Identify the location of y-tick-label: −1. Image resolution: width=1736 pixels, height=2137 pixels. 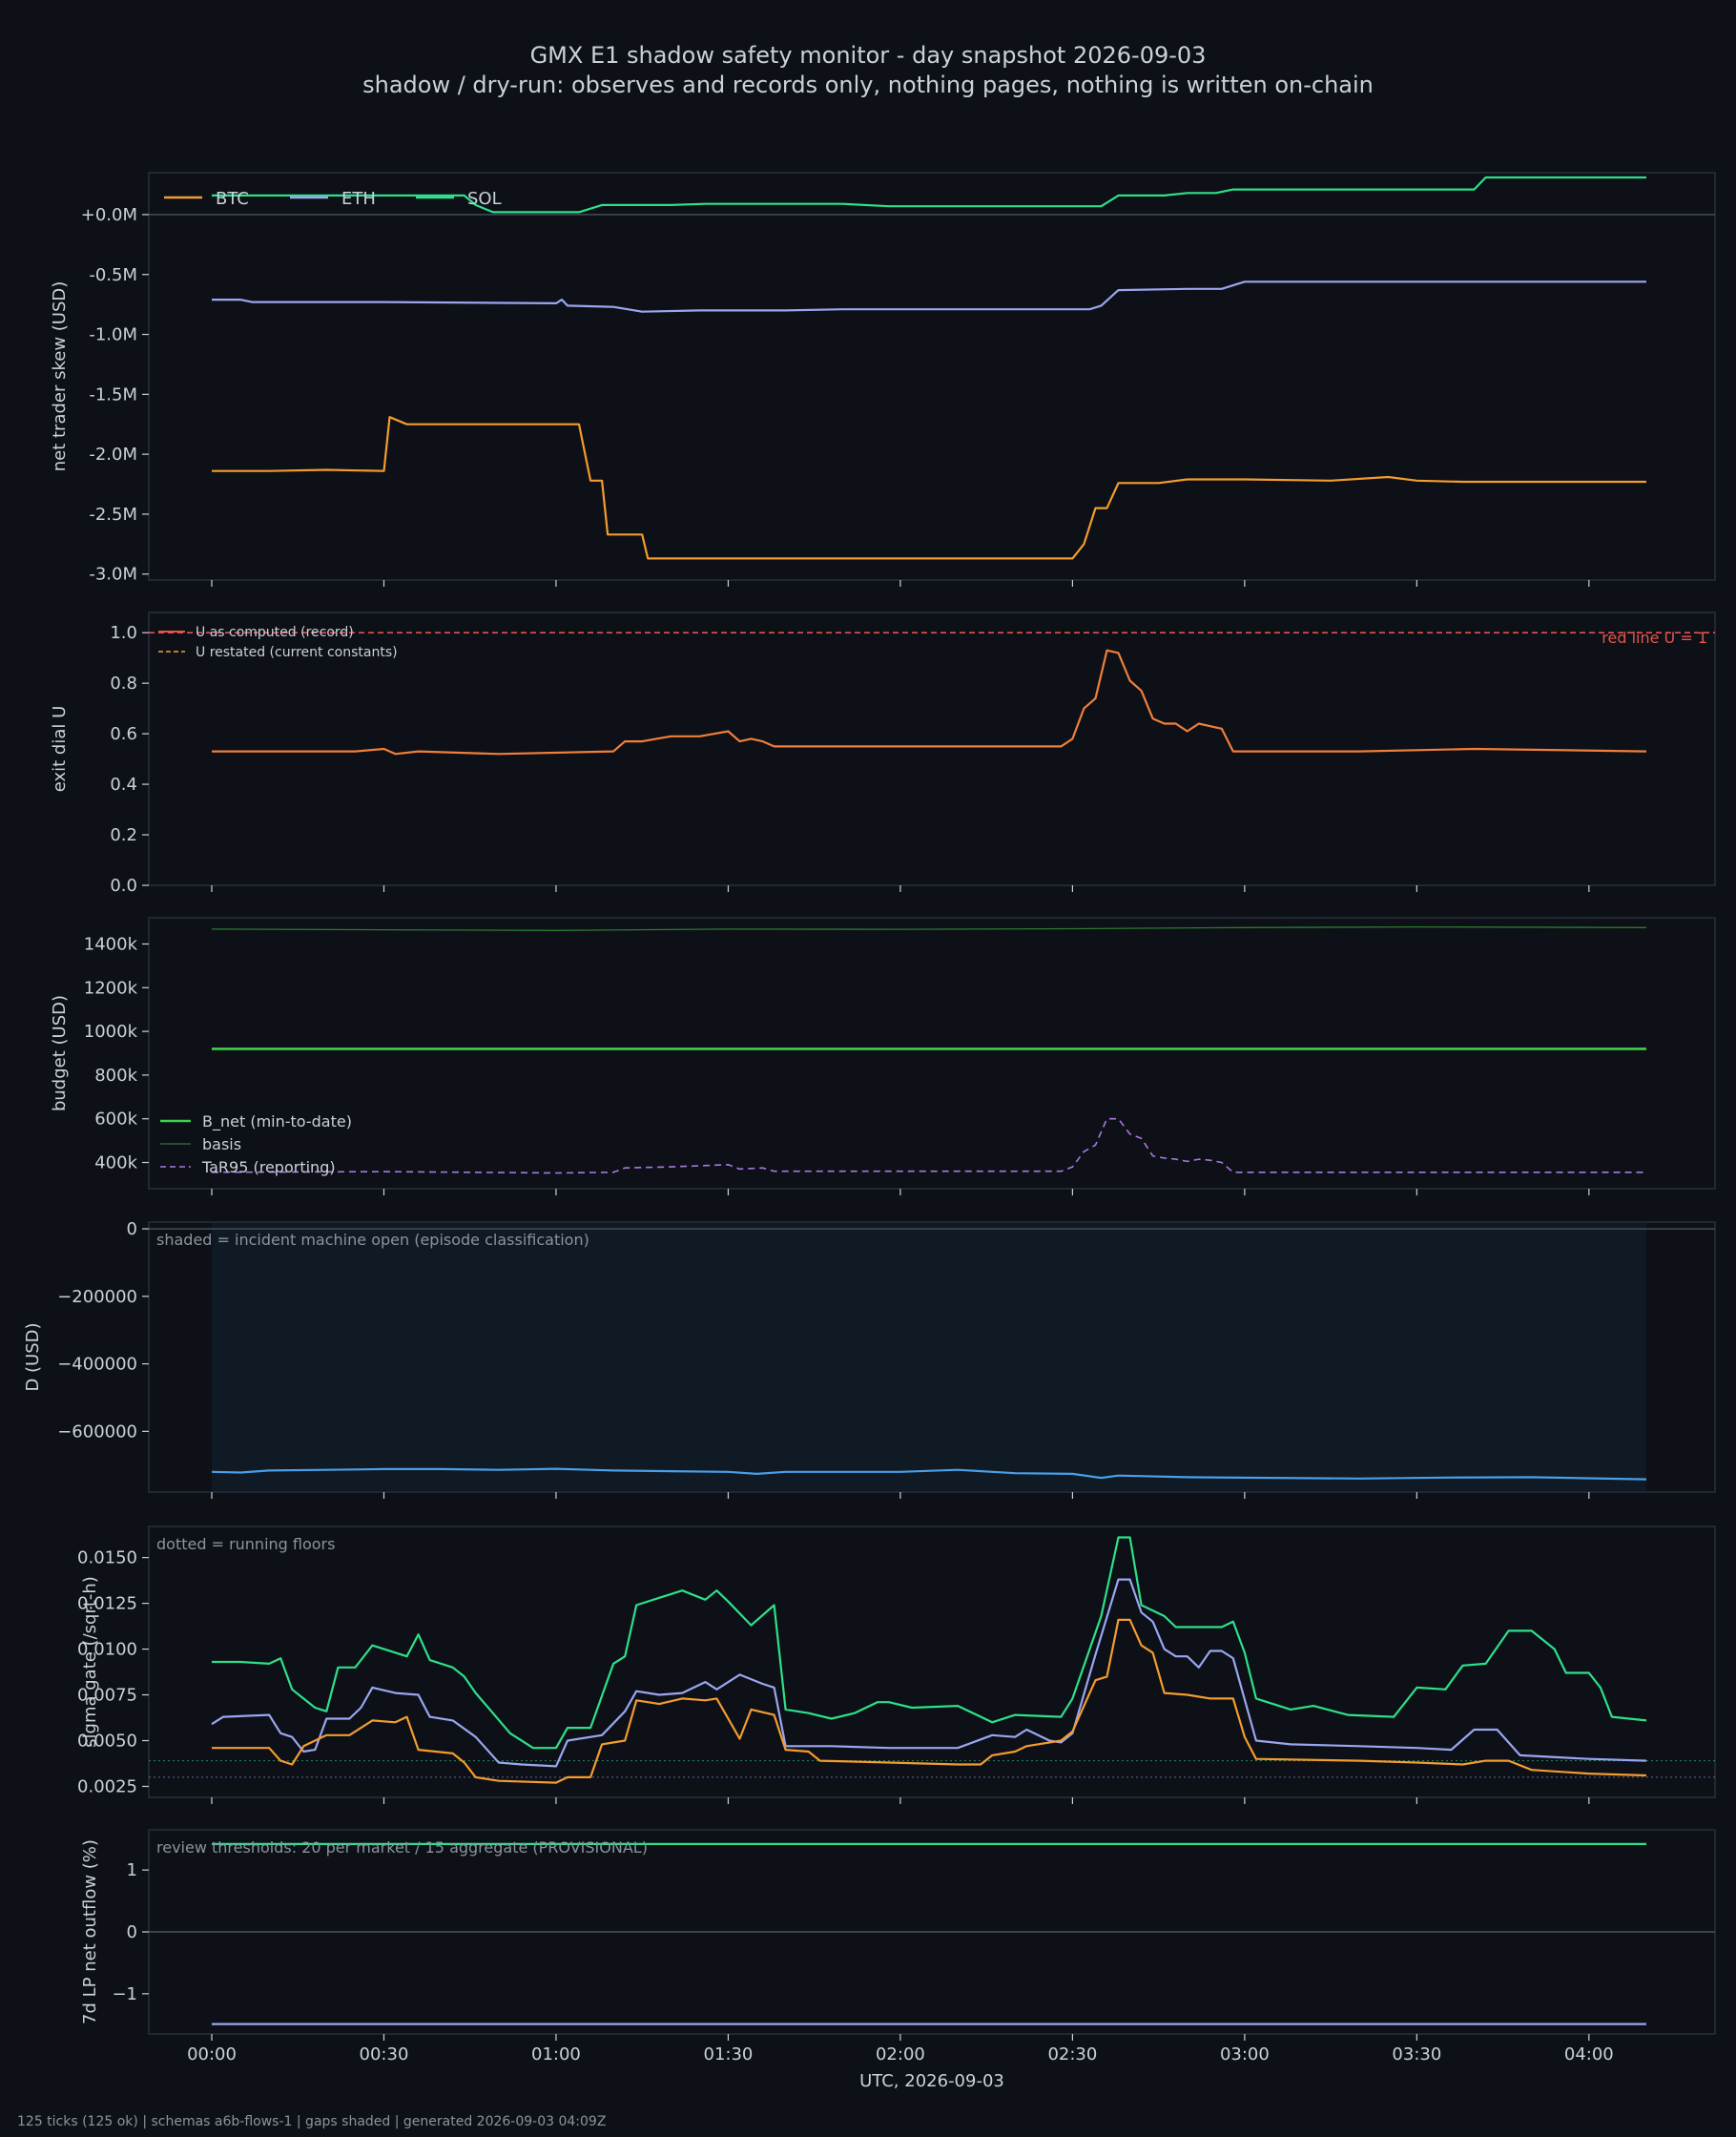
(125, 1994).